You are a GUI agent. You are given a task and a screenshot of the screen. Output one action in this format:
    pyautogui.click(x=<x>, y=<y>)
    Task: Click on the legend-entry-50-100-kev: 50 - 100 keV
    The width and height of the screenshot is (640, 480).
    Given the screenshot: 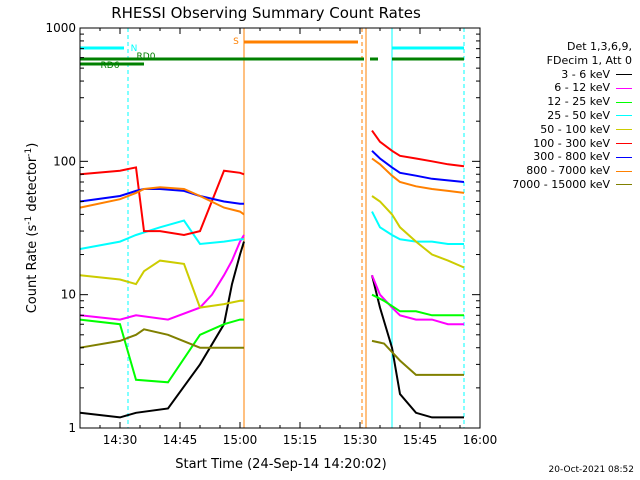 What is the action you would take?
    pyautogui.click(x=559, y=130)
    